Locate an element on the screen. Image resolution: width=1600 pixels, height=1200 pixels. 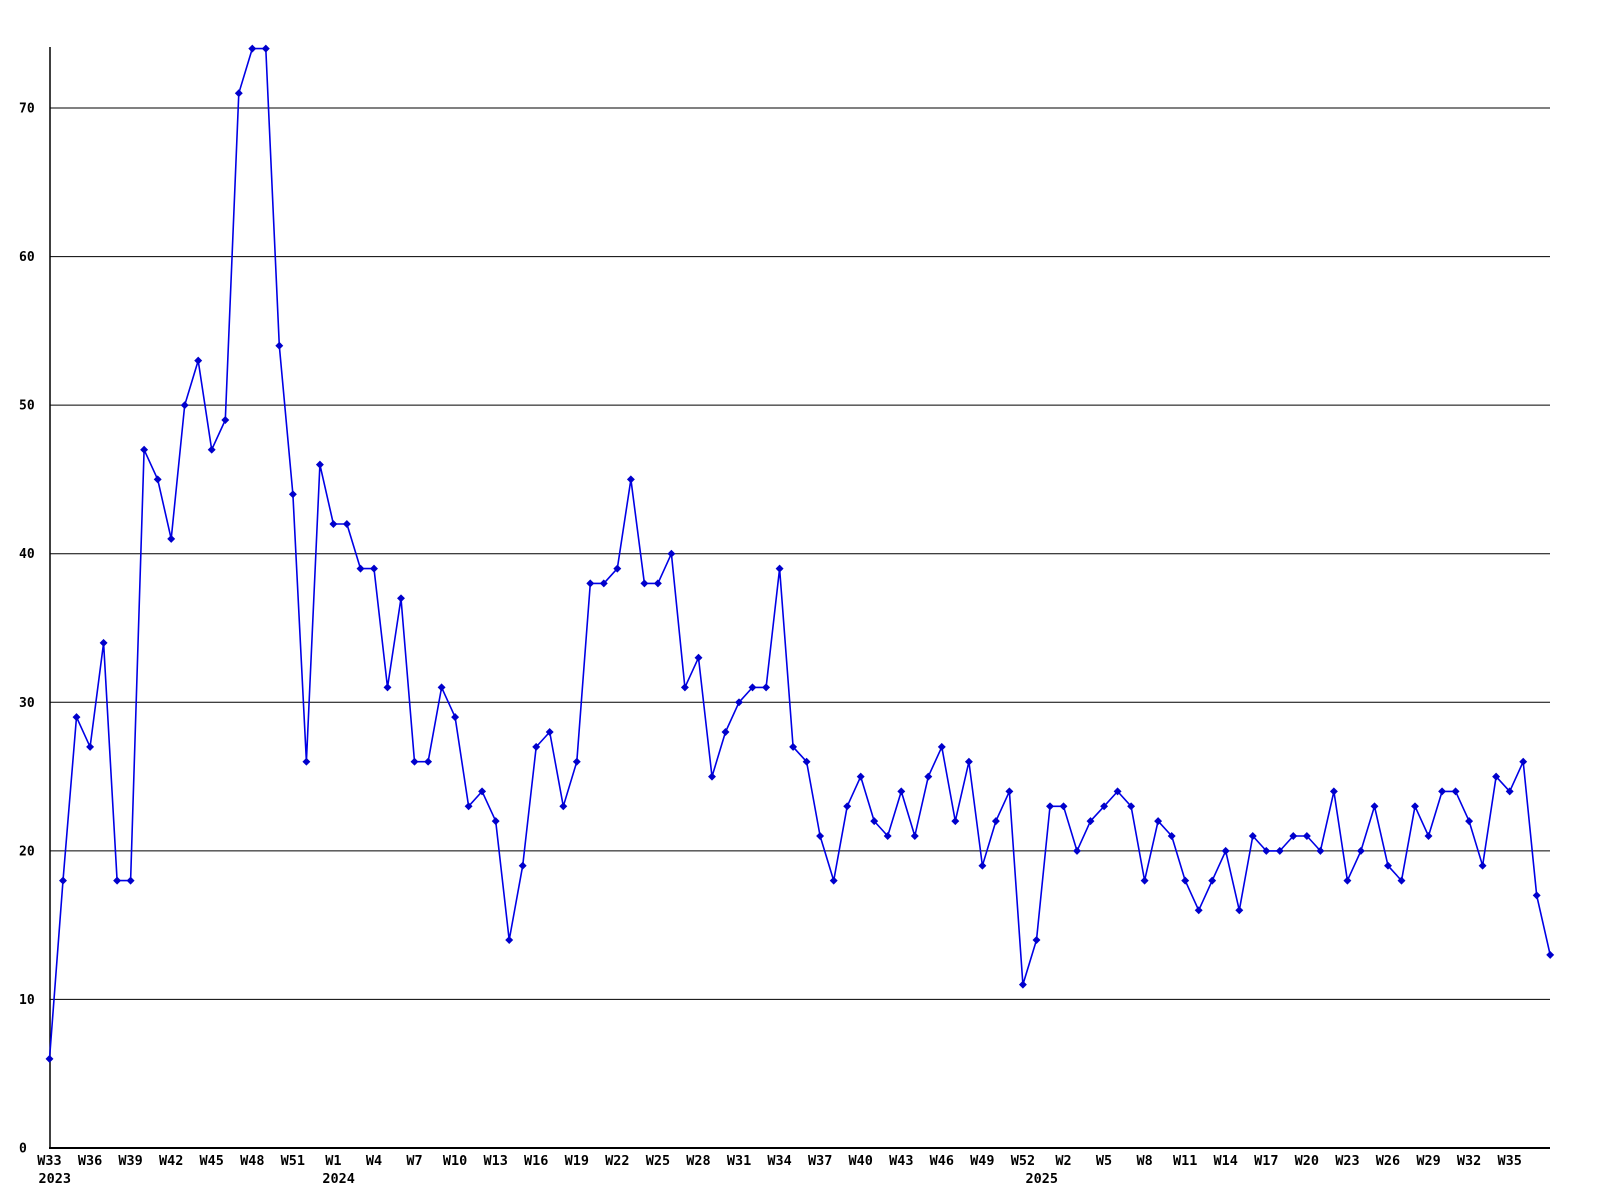
y-tick-label: 70 is located at coordinates (27, 109).